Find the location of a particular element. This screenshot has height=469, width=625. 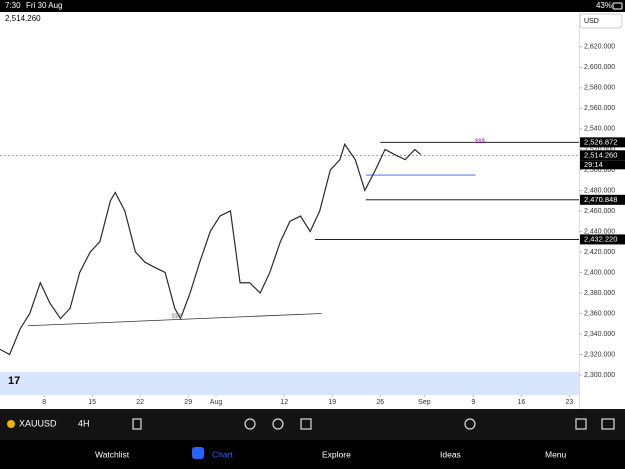

symbol: XAUUSD is located at coordinates (38, 423).